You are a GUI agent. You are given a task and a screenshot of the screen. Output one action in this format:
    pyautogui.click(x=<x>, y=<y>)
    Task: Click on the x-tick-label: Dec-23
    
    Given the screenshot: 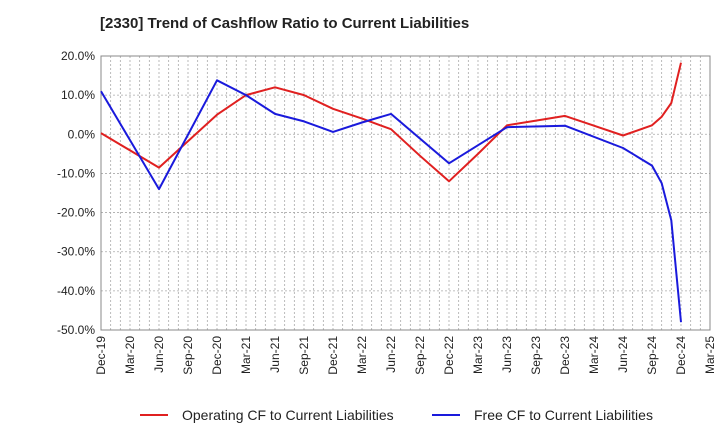 What is the action you would take?
    pyautogui.click(x=565, y=355)
    